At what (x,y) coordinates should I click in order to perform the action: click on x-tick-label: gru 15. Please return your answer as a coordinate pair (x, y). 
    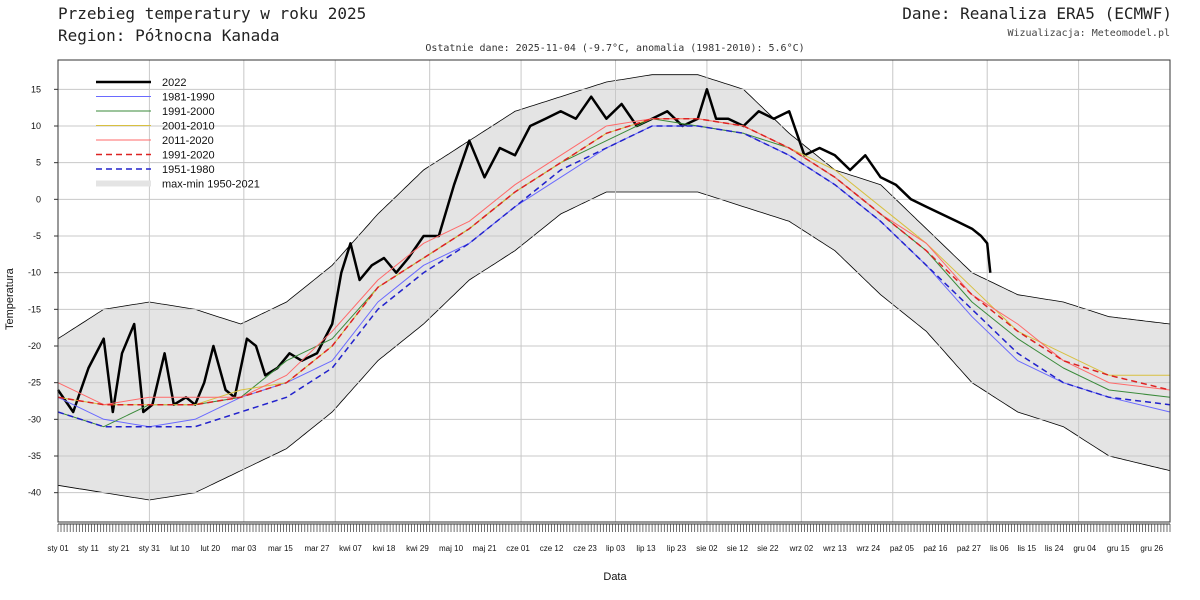
    Looking at the image, I should click on (1118, 548).